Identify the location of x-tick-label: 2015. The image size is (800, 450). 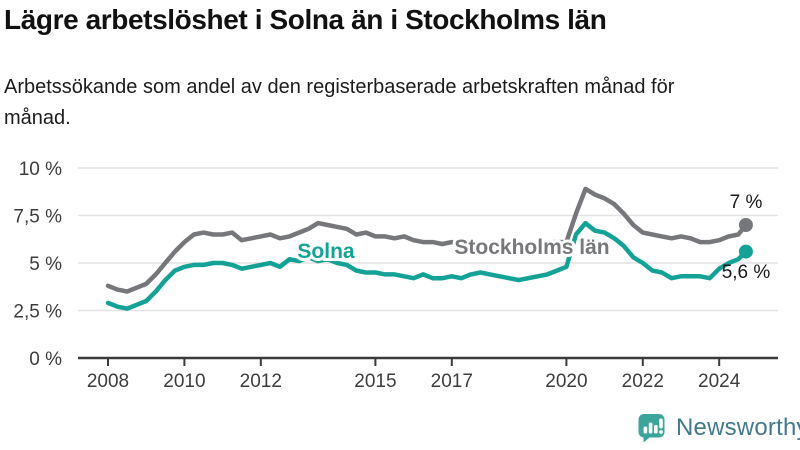
(375, 381).